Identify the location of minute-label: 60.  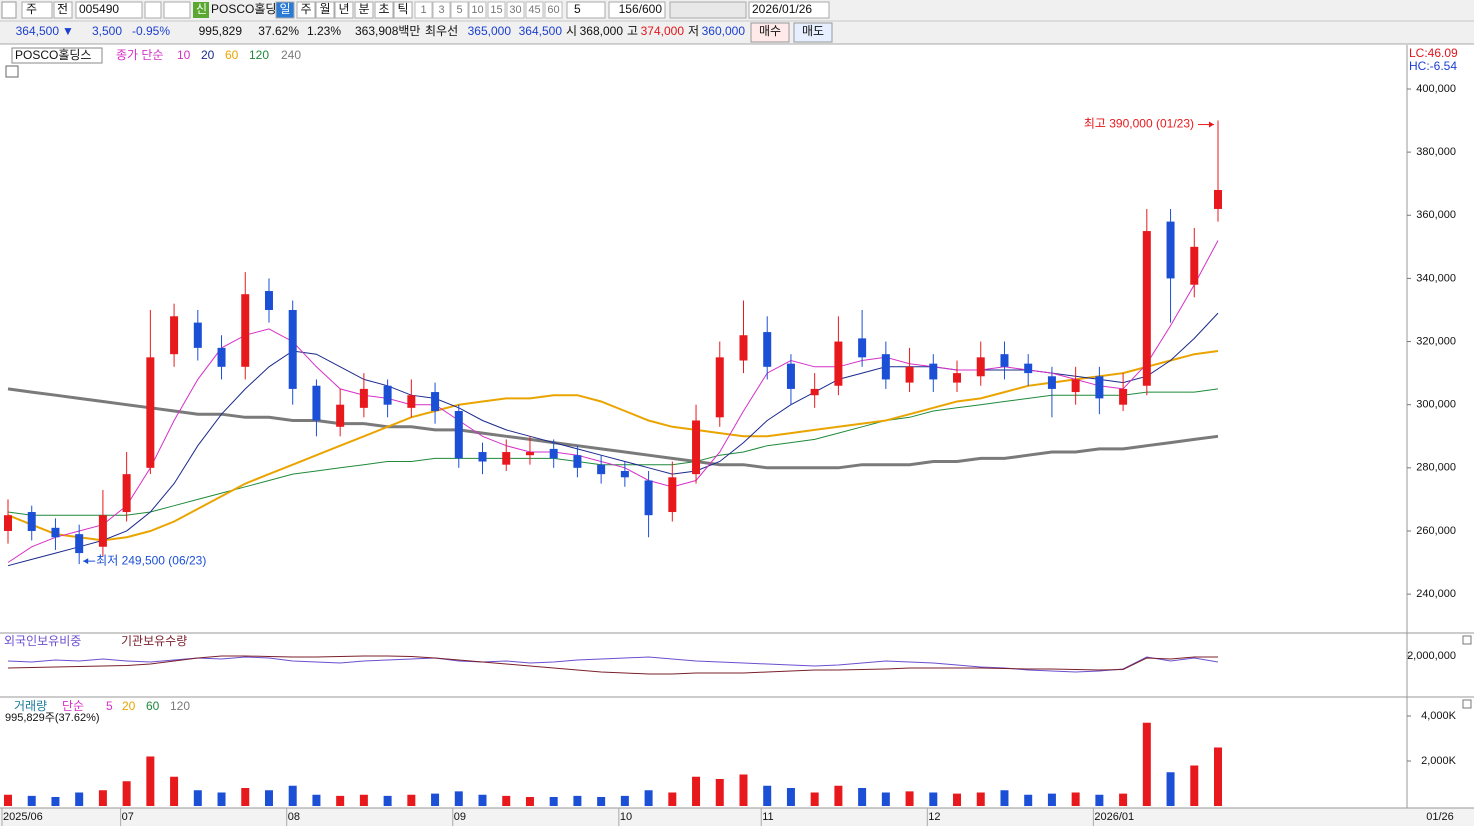
(553, 10).